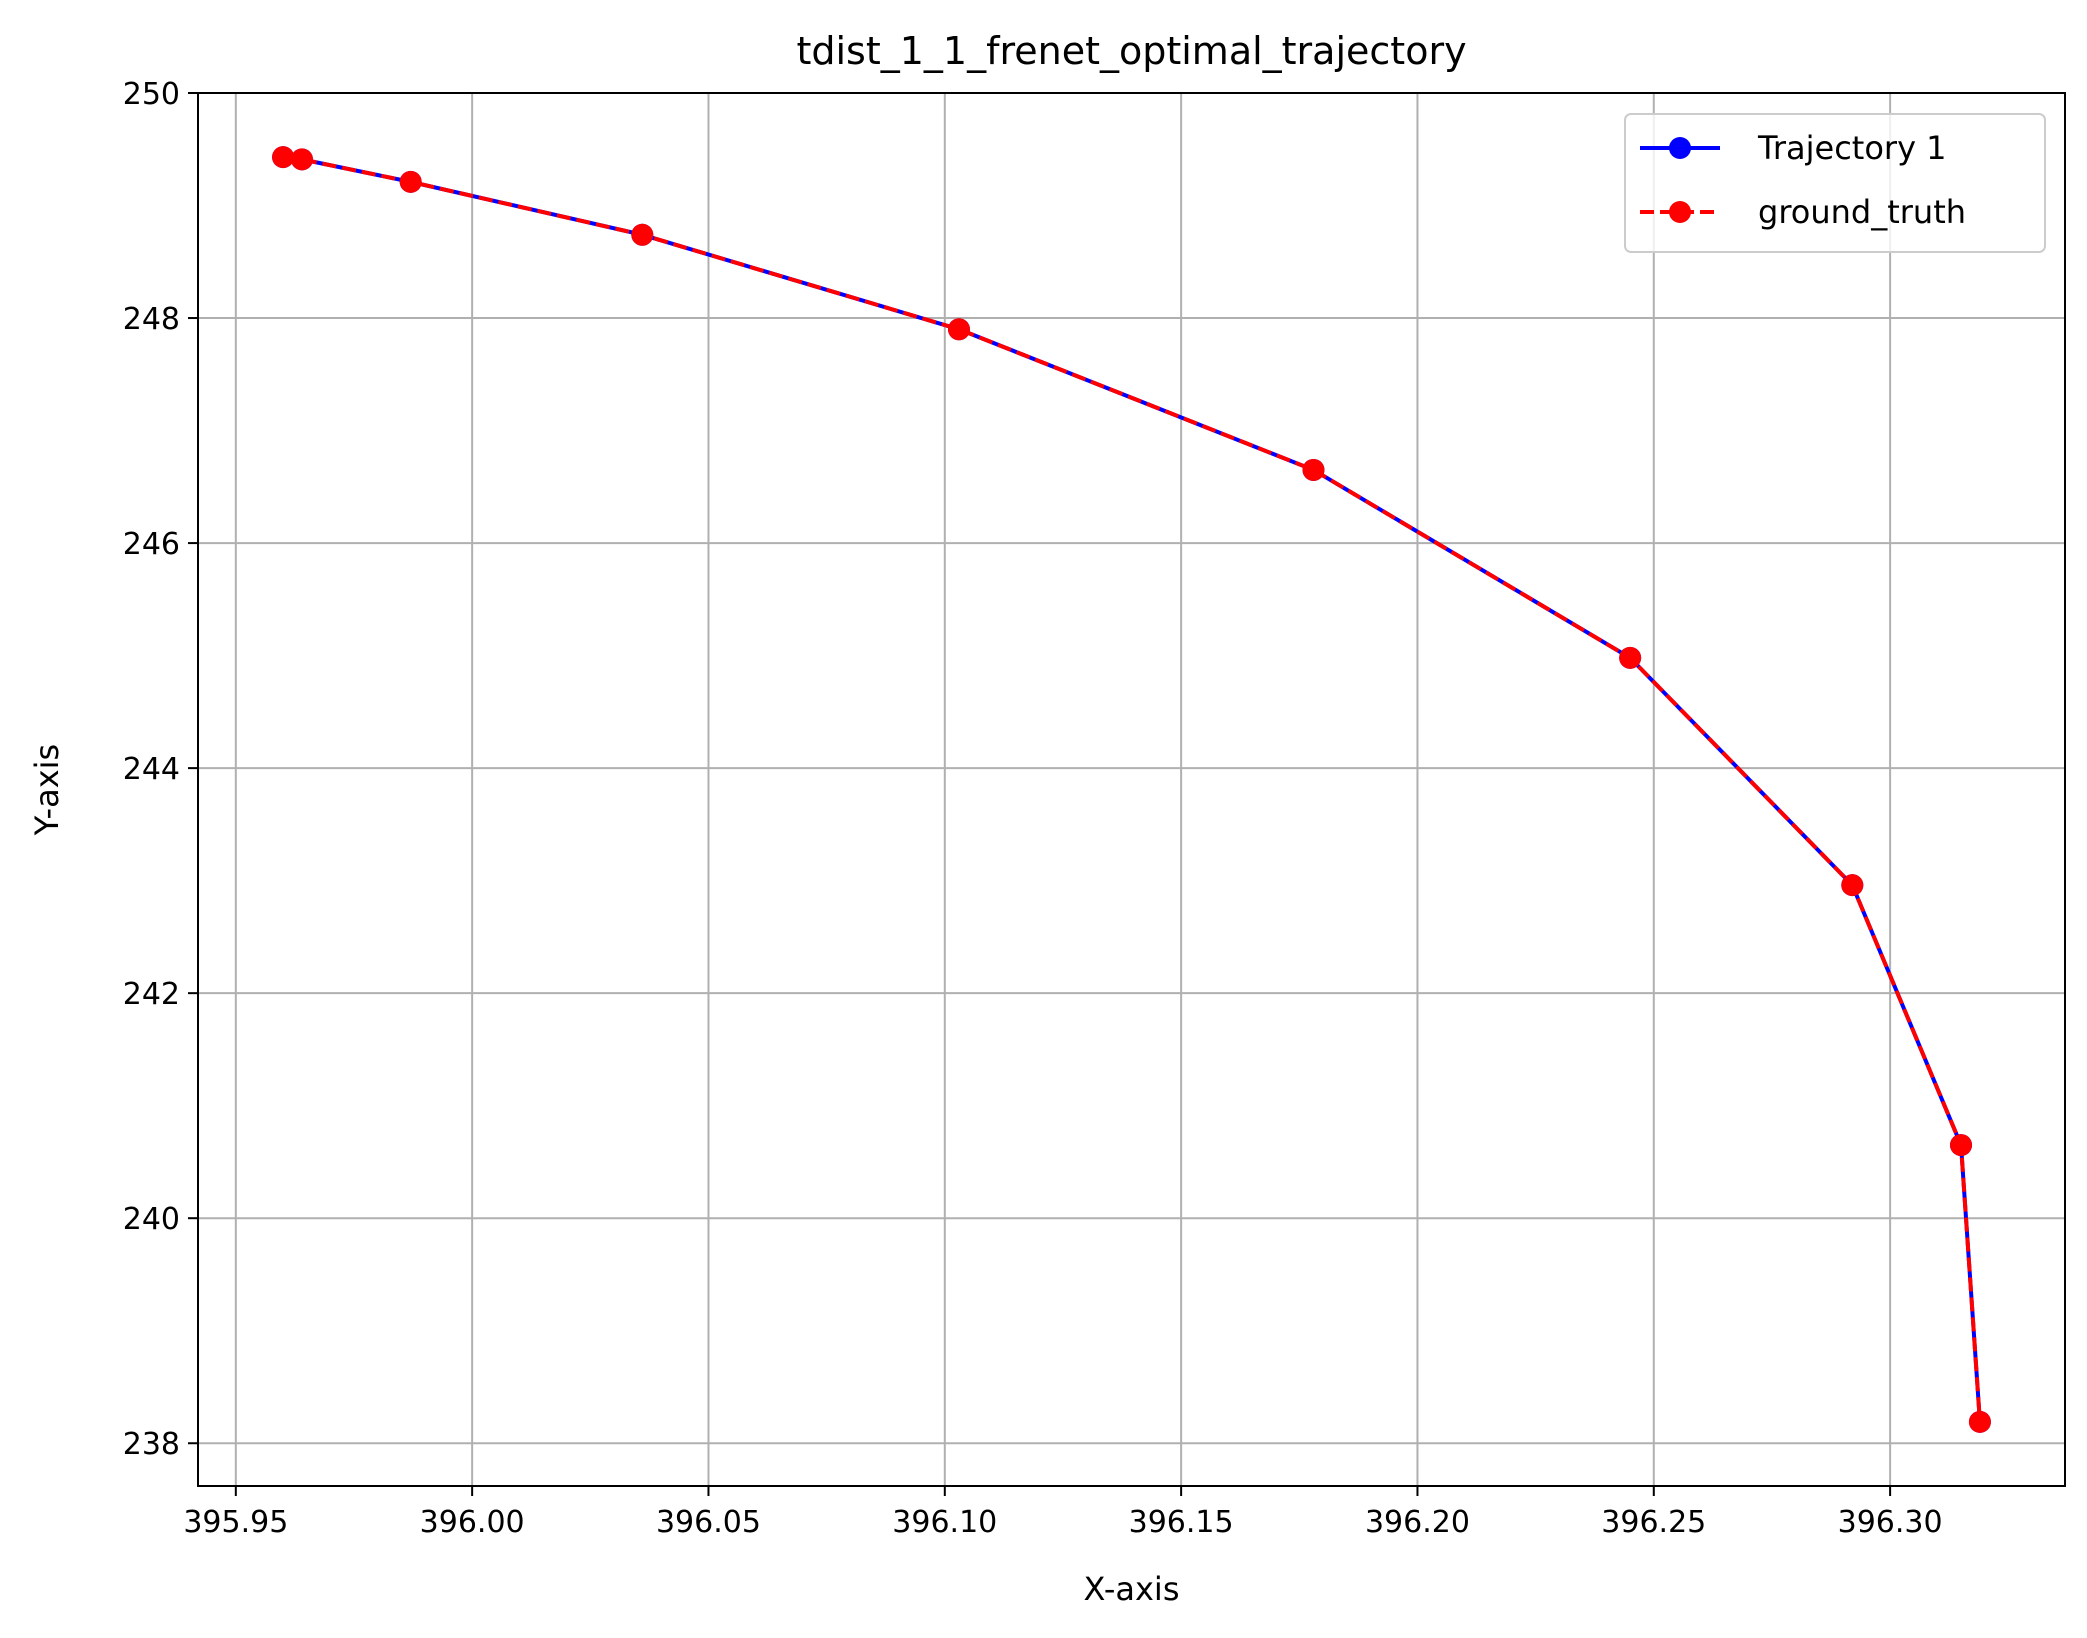  I want to click on y-axis-label: Y-axis, so click(47, 790).